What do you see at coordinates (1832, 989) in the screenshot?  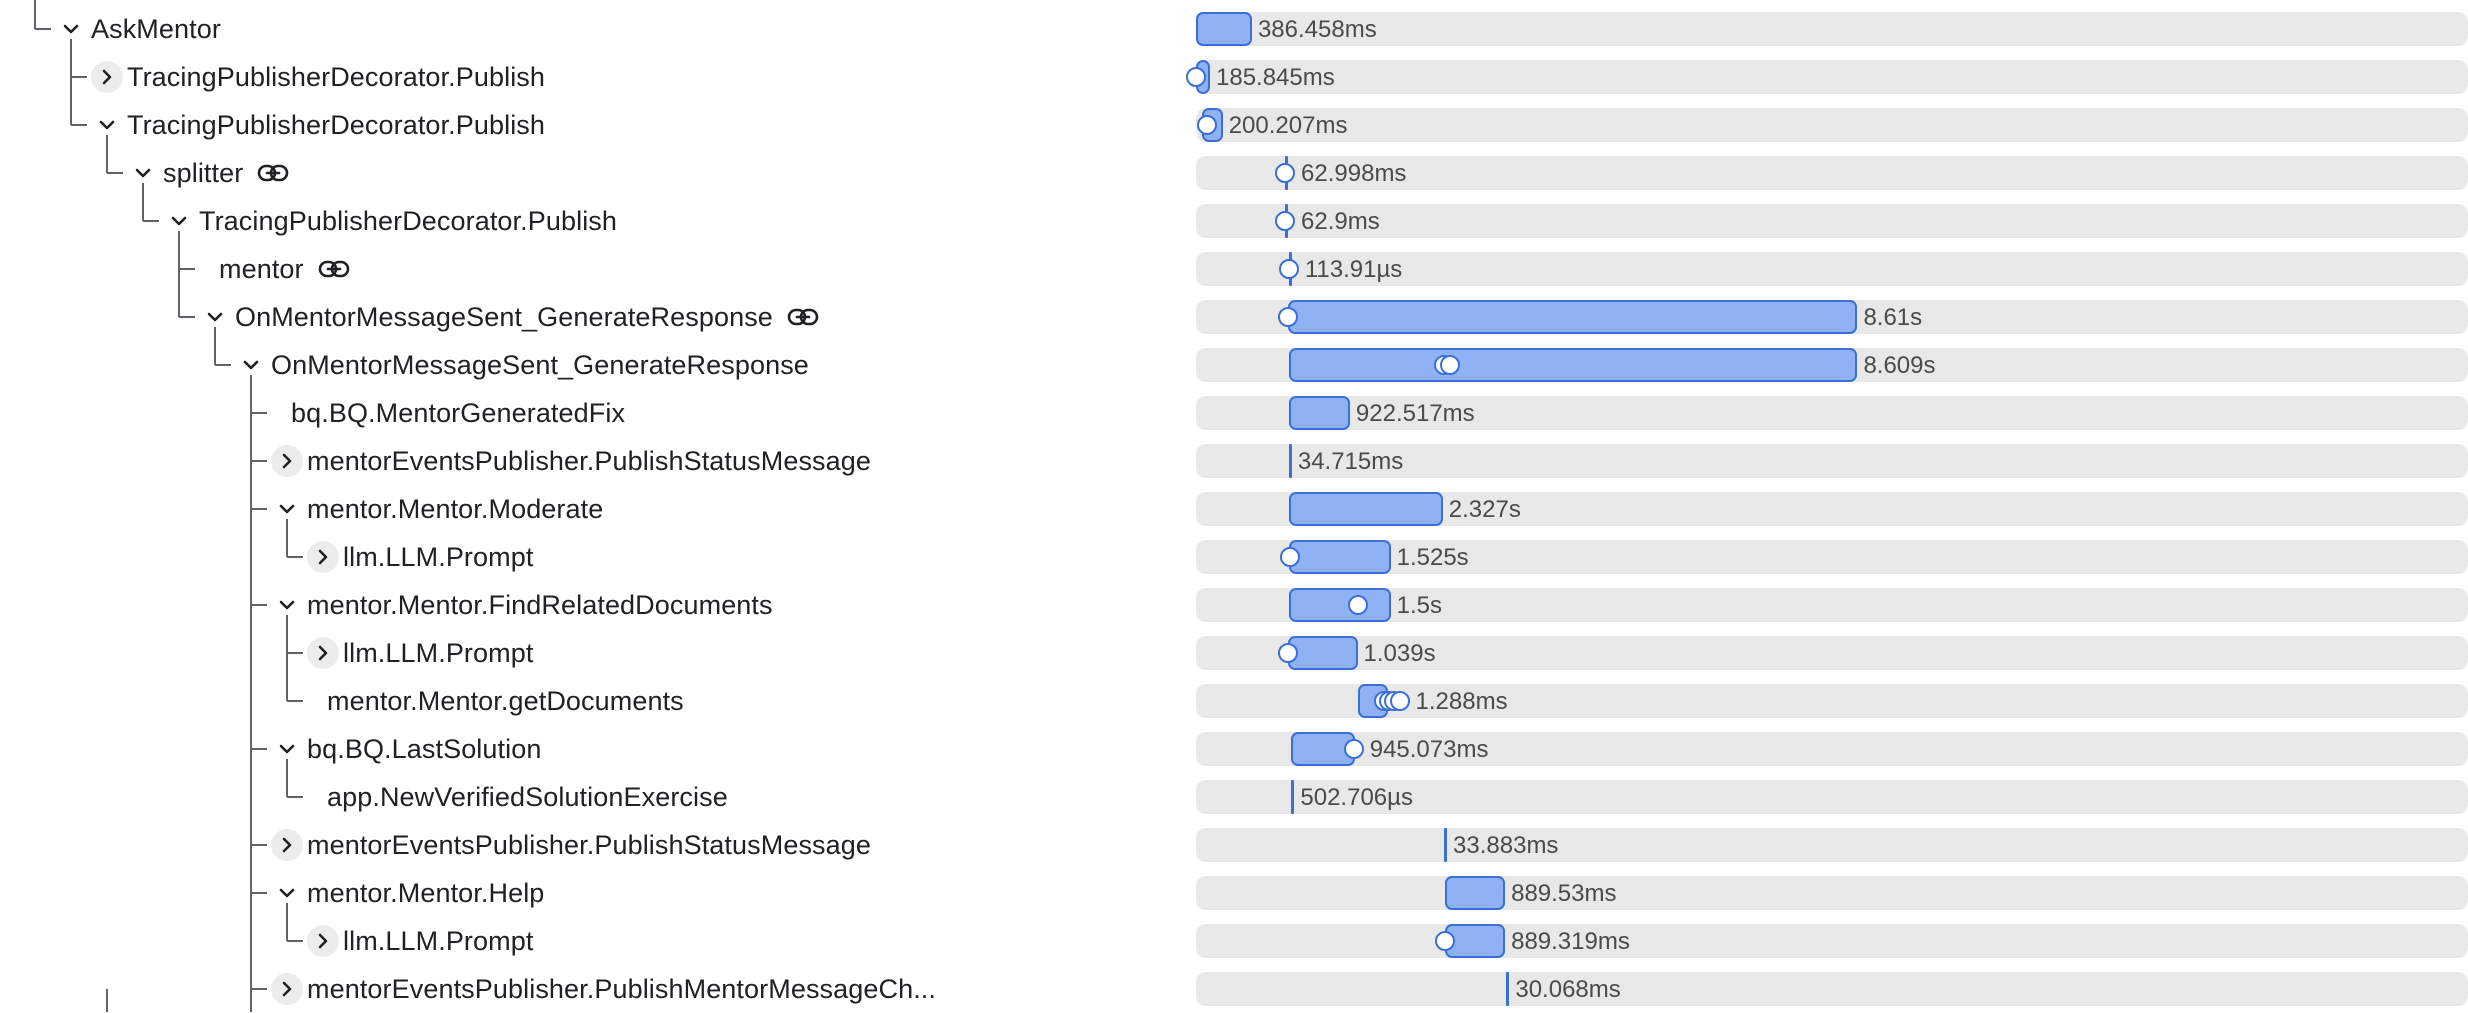 I see `timeline-track: 30.068ms` at bounding box center [1832, 989].